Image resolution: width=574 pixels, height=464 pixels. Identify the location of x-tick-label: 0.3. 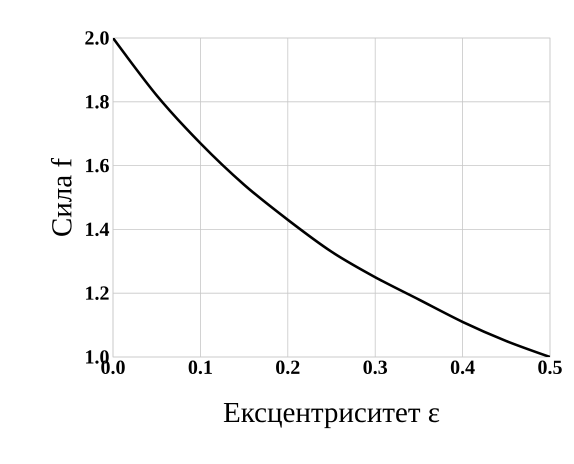
(375, 367).